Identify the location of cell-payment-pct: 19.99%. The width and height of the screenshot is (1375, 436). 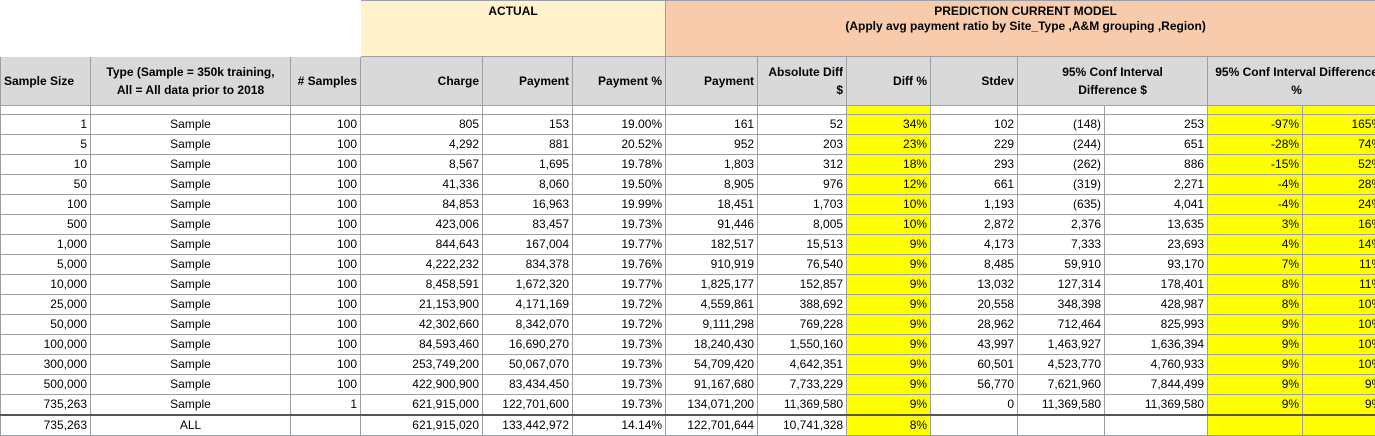
(619, 205).